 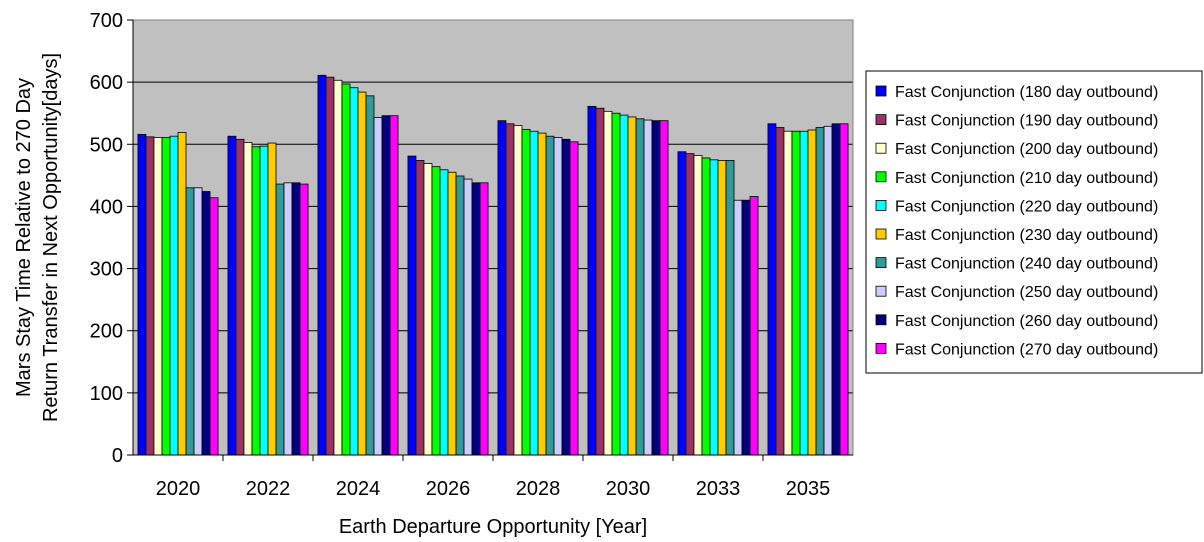 What do you see at coordinates (106, 207) in the screenshot?
I see `y-tick-label: 400` at bounding box center [106, 207].